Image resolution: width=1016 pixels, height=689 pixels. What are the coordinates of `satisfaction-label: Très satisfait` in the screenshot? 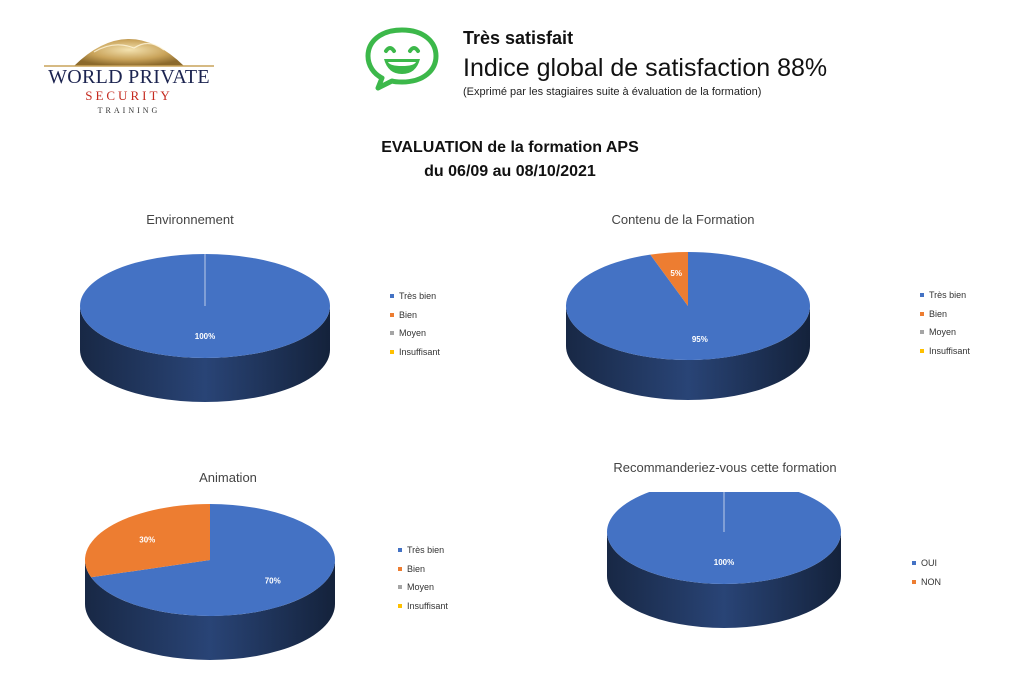 It's located at (518, 38).